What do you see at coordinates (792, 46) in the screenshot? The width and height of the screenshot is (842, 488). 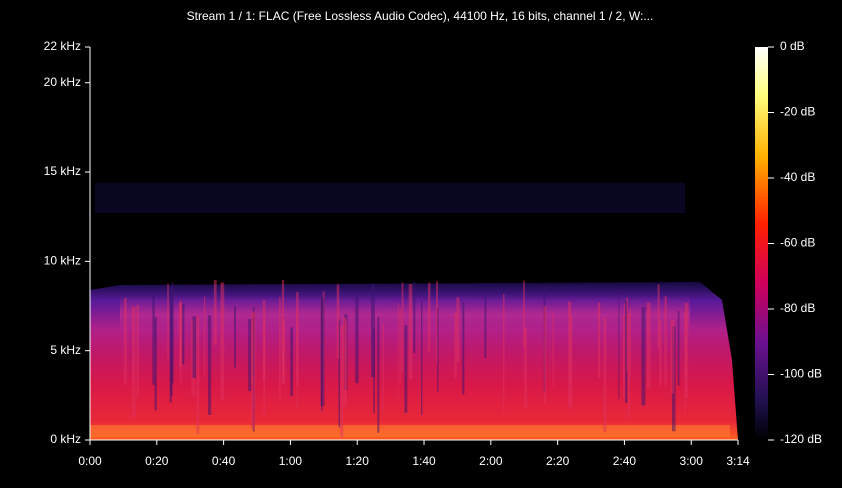 I see `colorbar-tick-label: 0 dB` at bounding box center [792, 46].